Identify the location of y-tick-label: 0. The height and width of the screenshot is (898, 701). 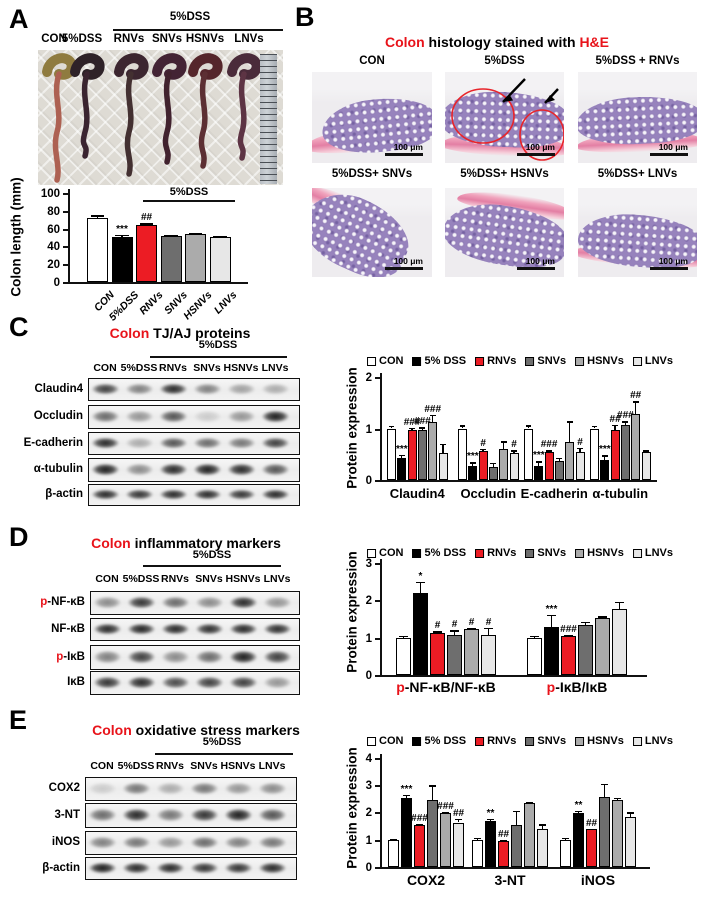
(368, 676).